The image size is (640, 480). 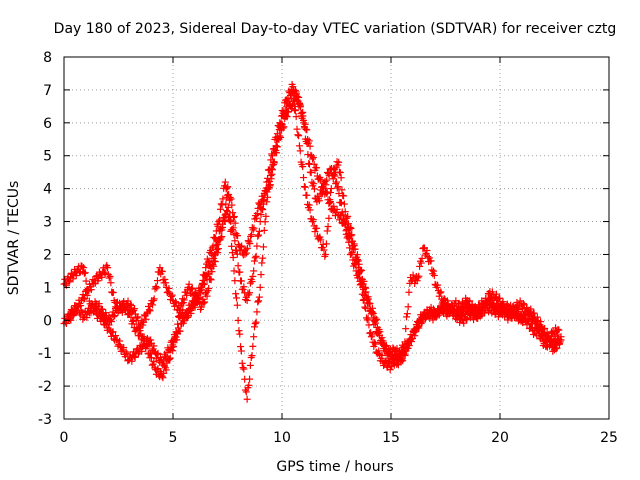 I want to click on x-tick-label: 25, so click(x=609, y=438).